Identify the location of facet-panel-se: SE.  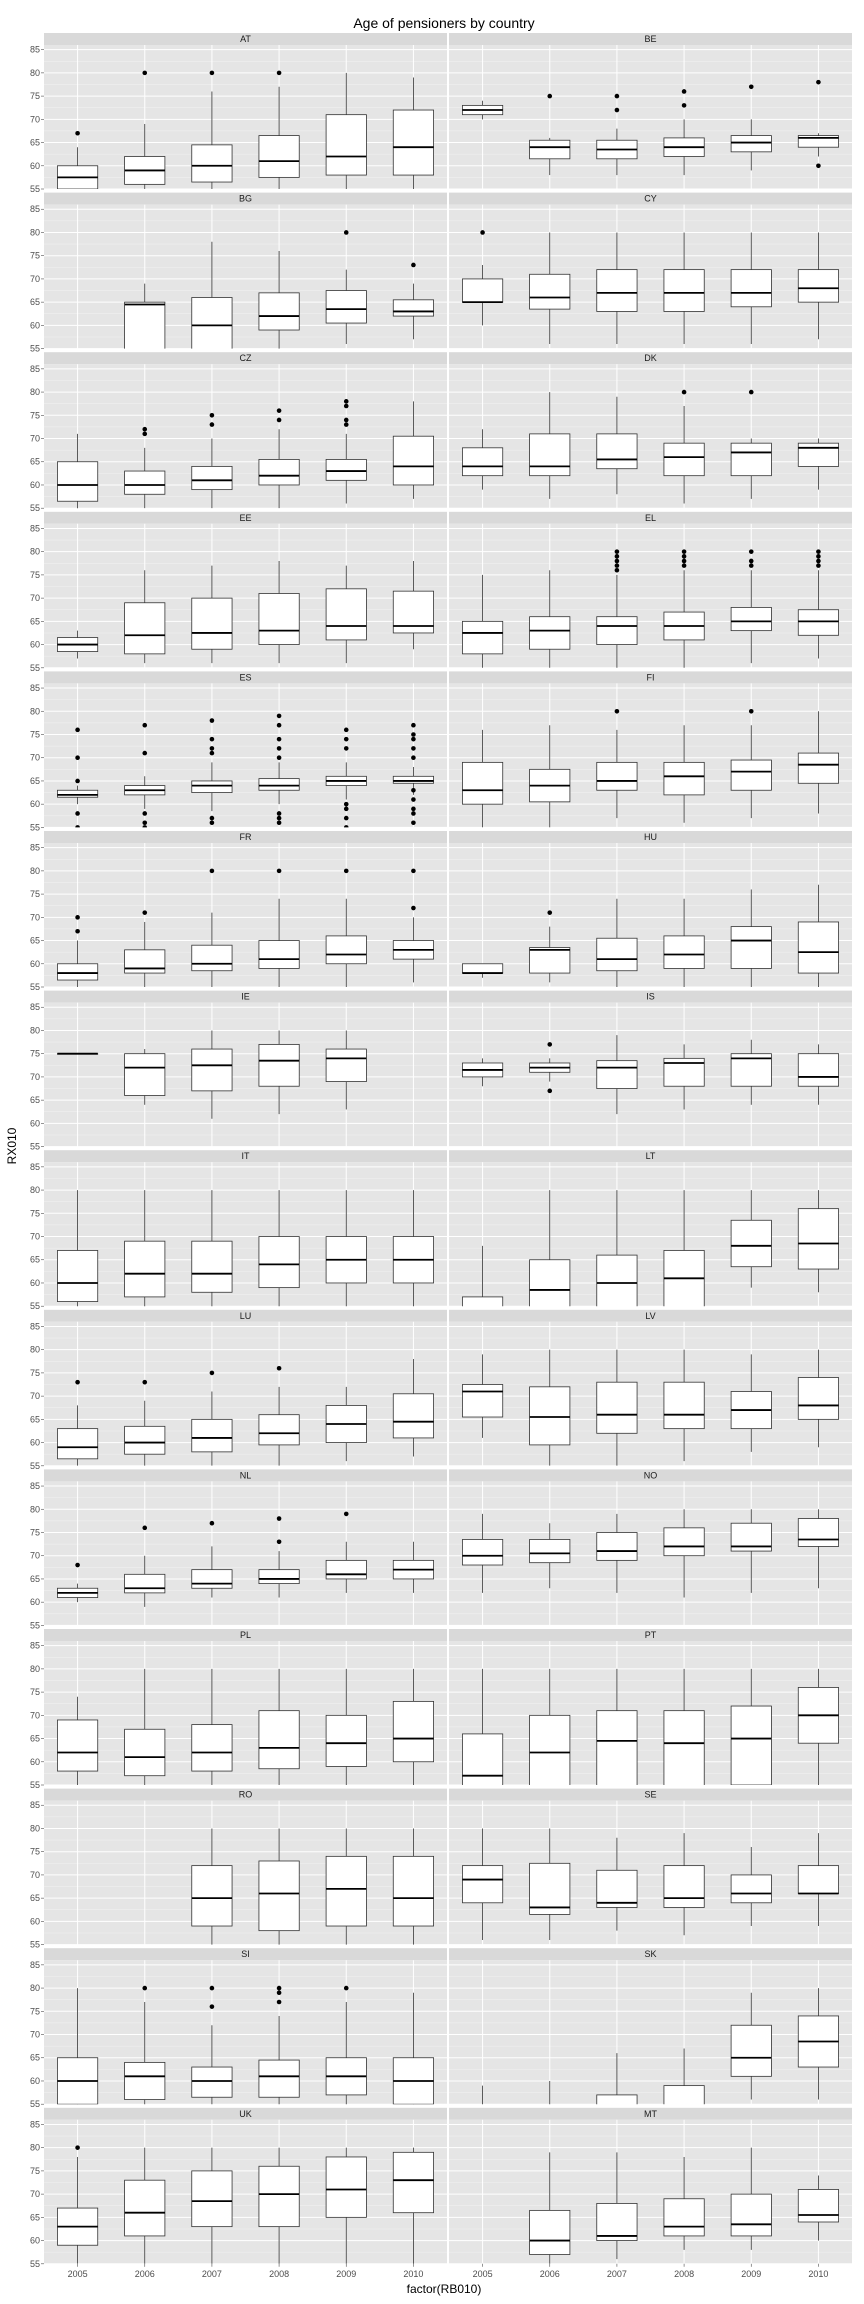
(650, 1867).